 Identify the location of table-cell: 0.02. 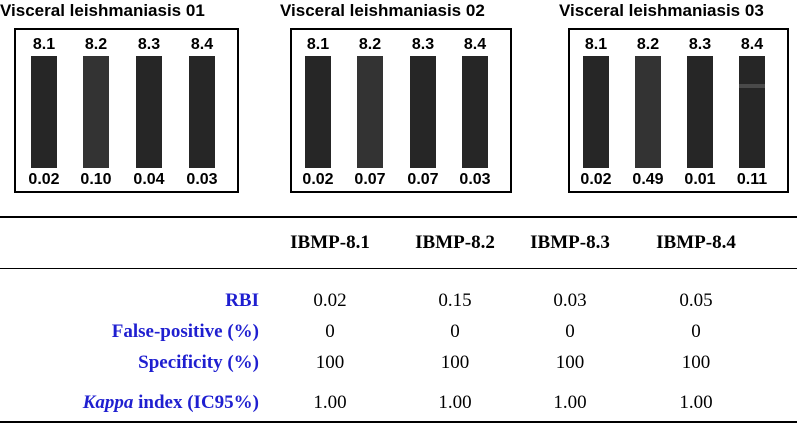
(330, 300).